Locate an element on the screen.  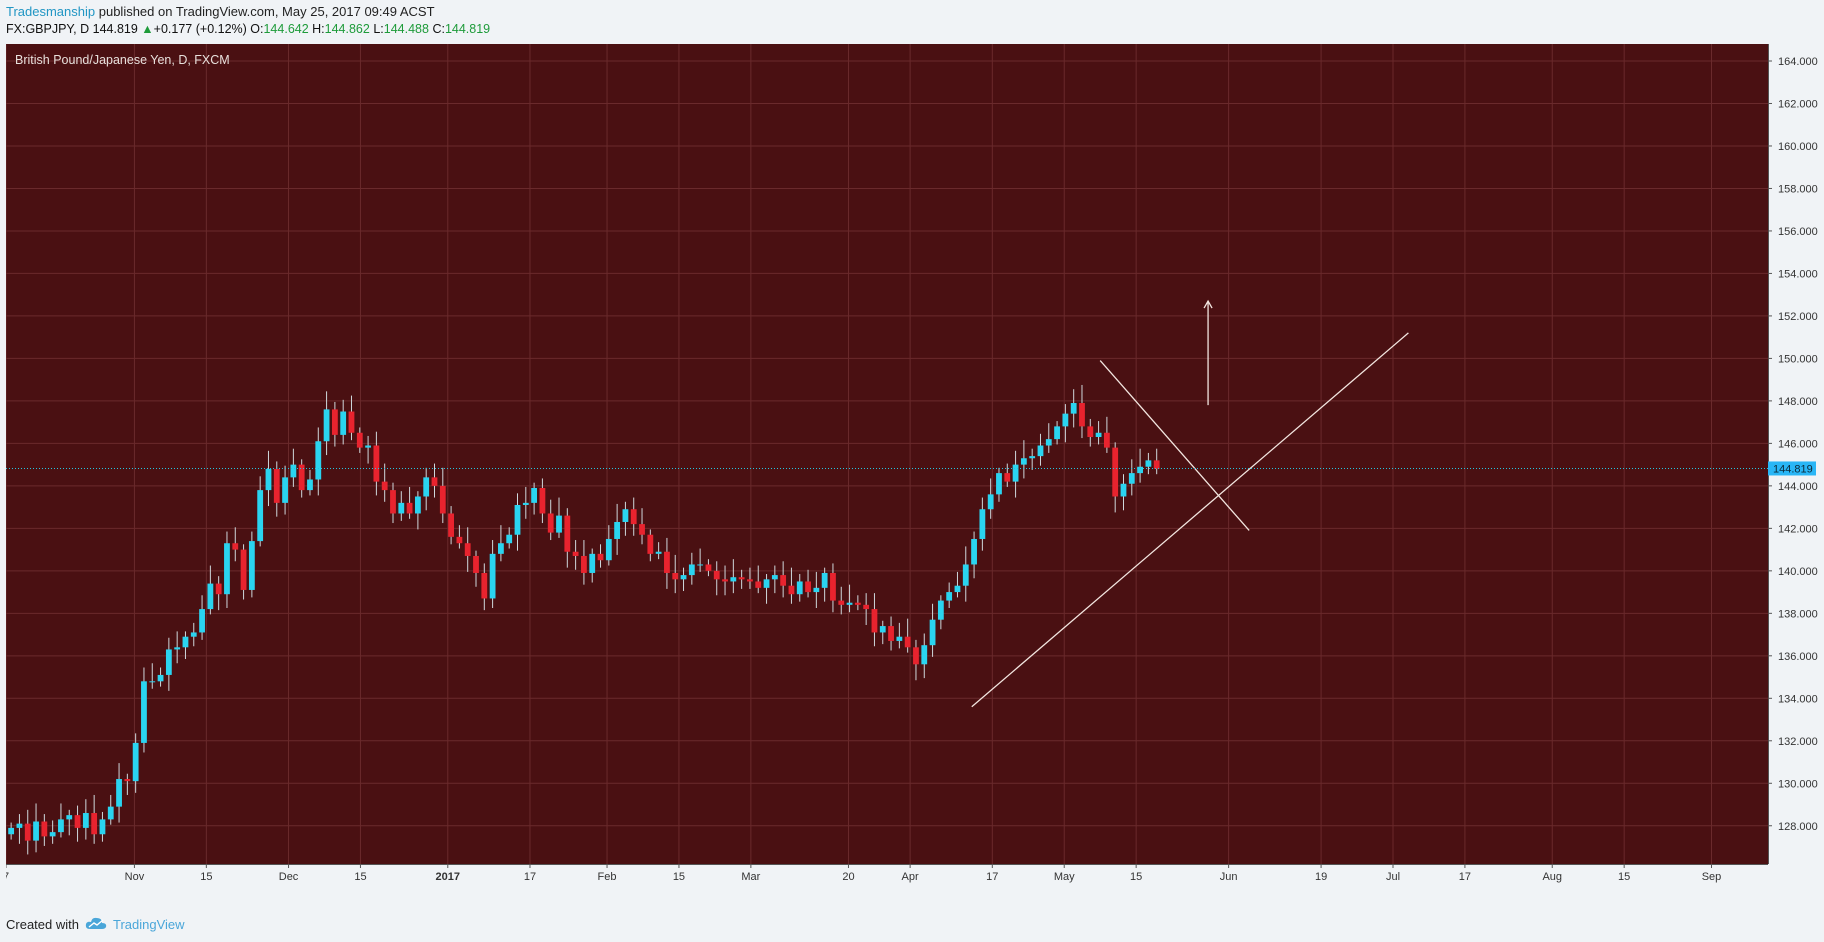
time-tick-label: 15 is located at coordinates (360, 877).